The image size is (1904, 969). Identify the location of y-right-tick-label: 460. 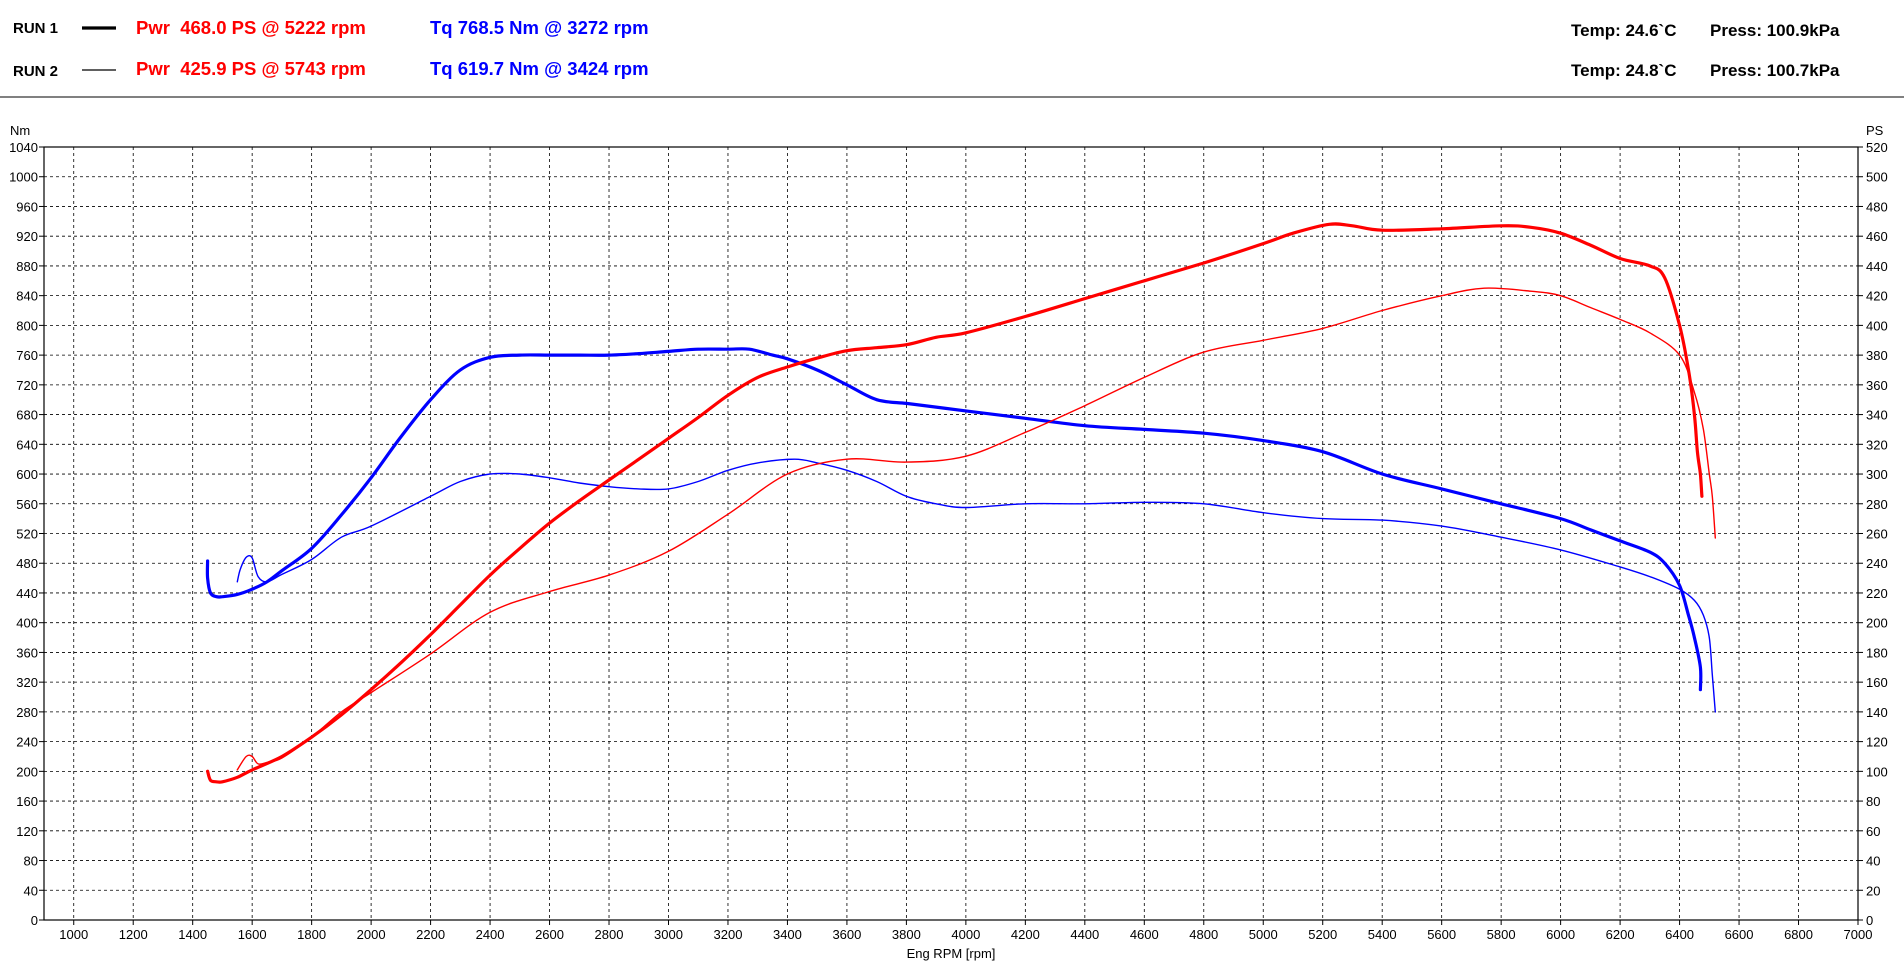
(1877, 236).